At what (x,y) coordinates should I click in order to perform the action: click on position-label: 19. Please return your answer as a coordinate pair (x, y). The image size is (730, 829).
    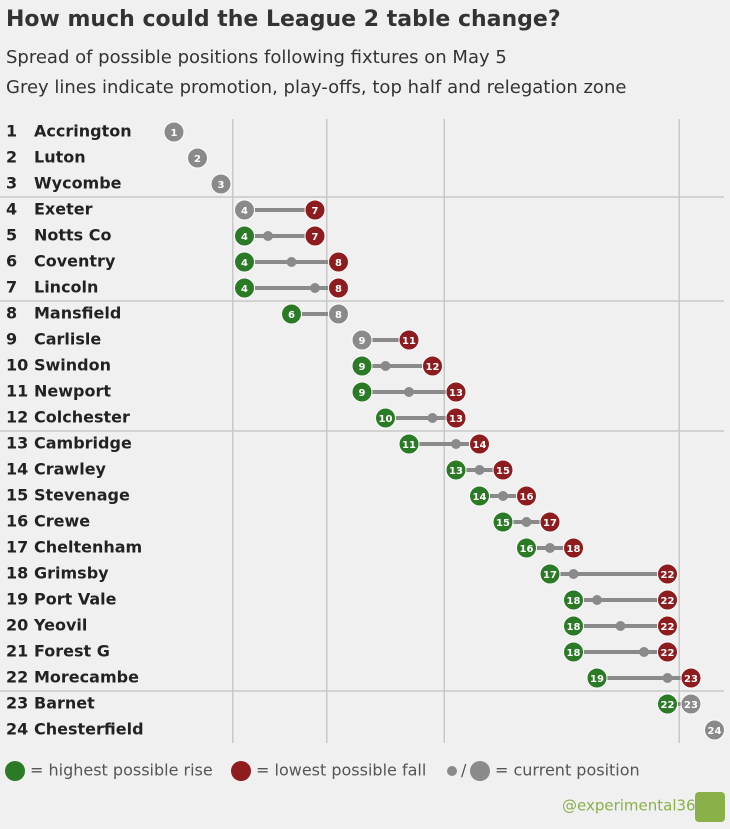
    Looking at the image, I should click on (597, 679).